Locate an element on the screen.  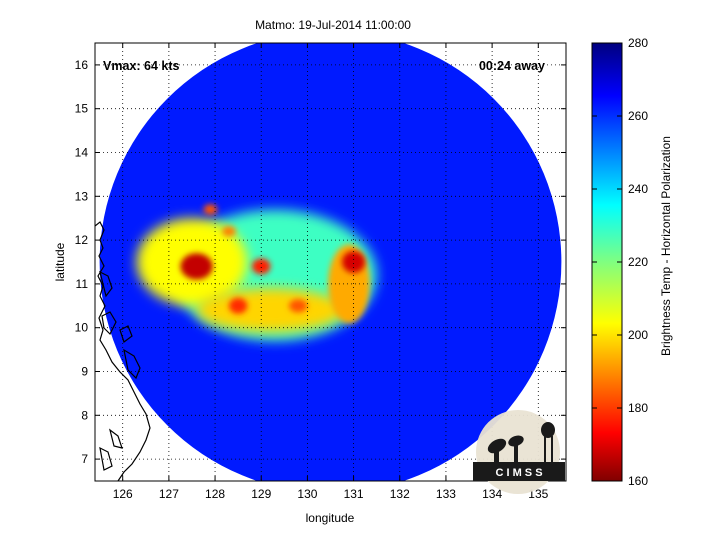
y-axis-label: latitude is located at coordinates (60, 261).